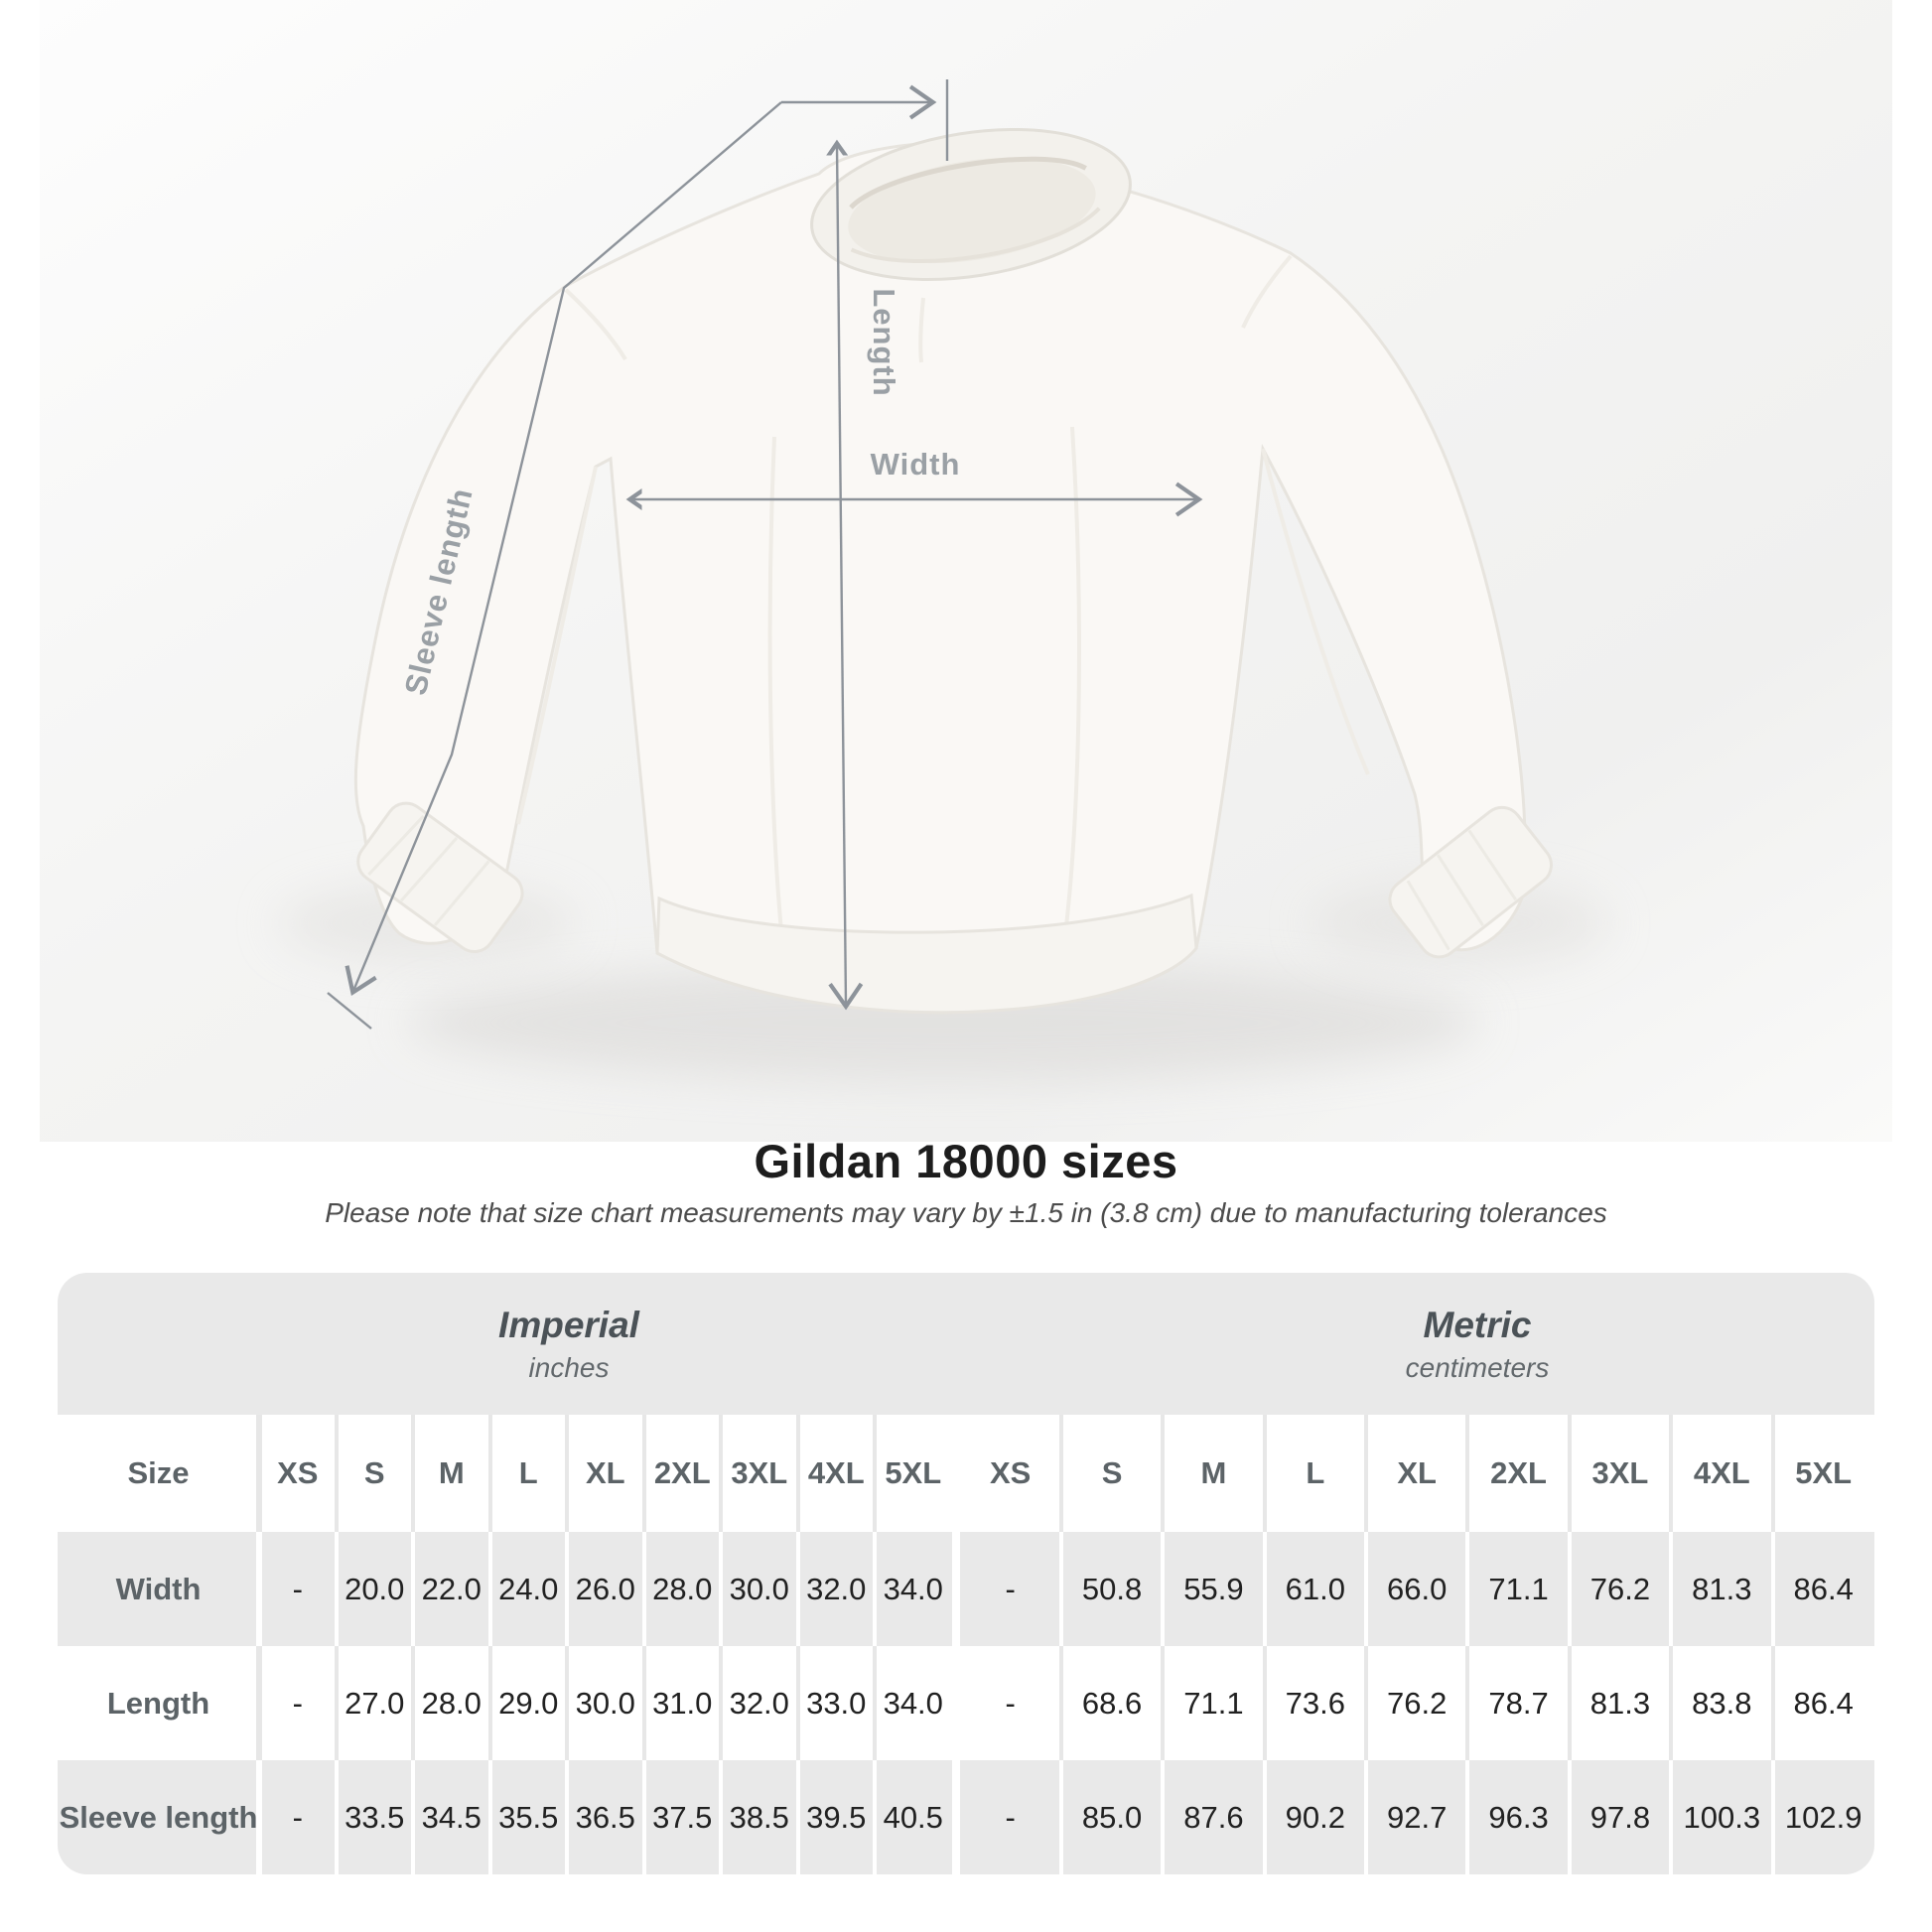 This screenshot has height=1932, width=1932. Describe the element at coordinates (1723, 1703) in the screenshot. I see `metric-value-cell: 83.8` at that location.